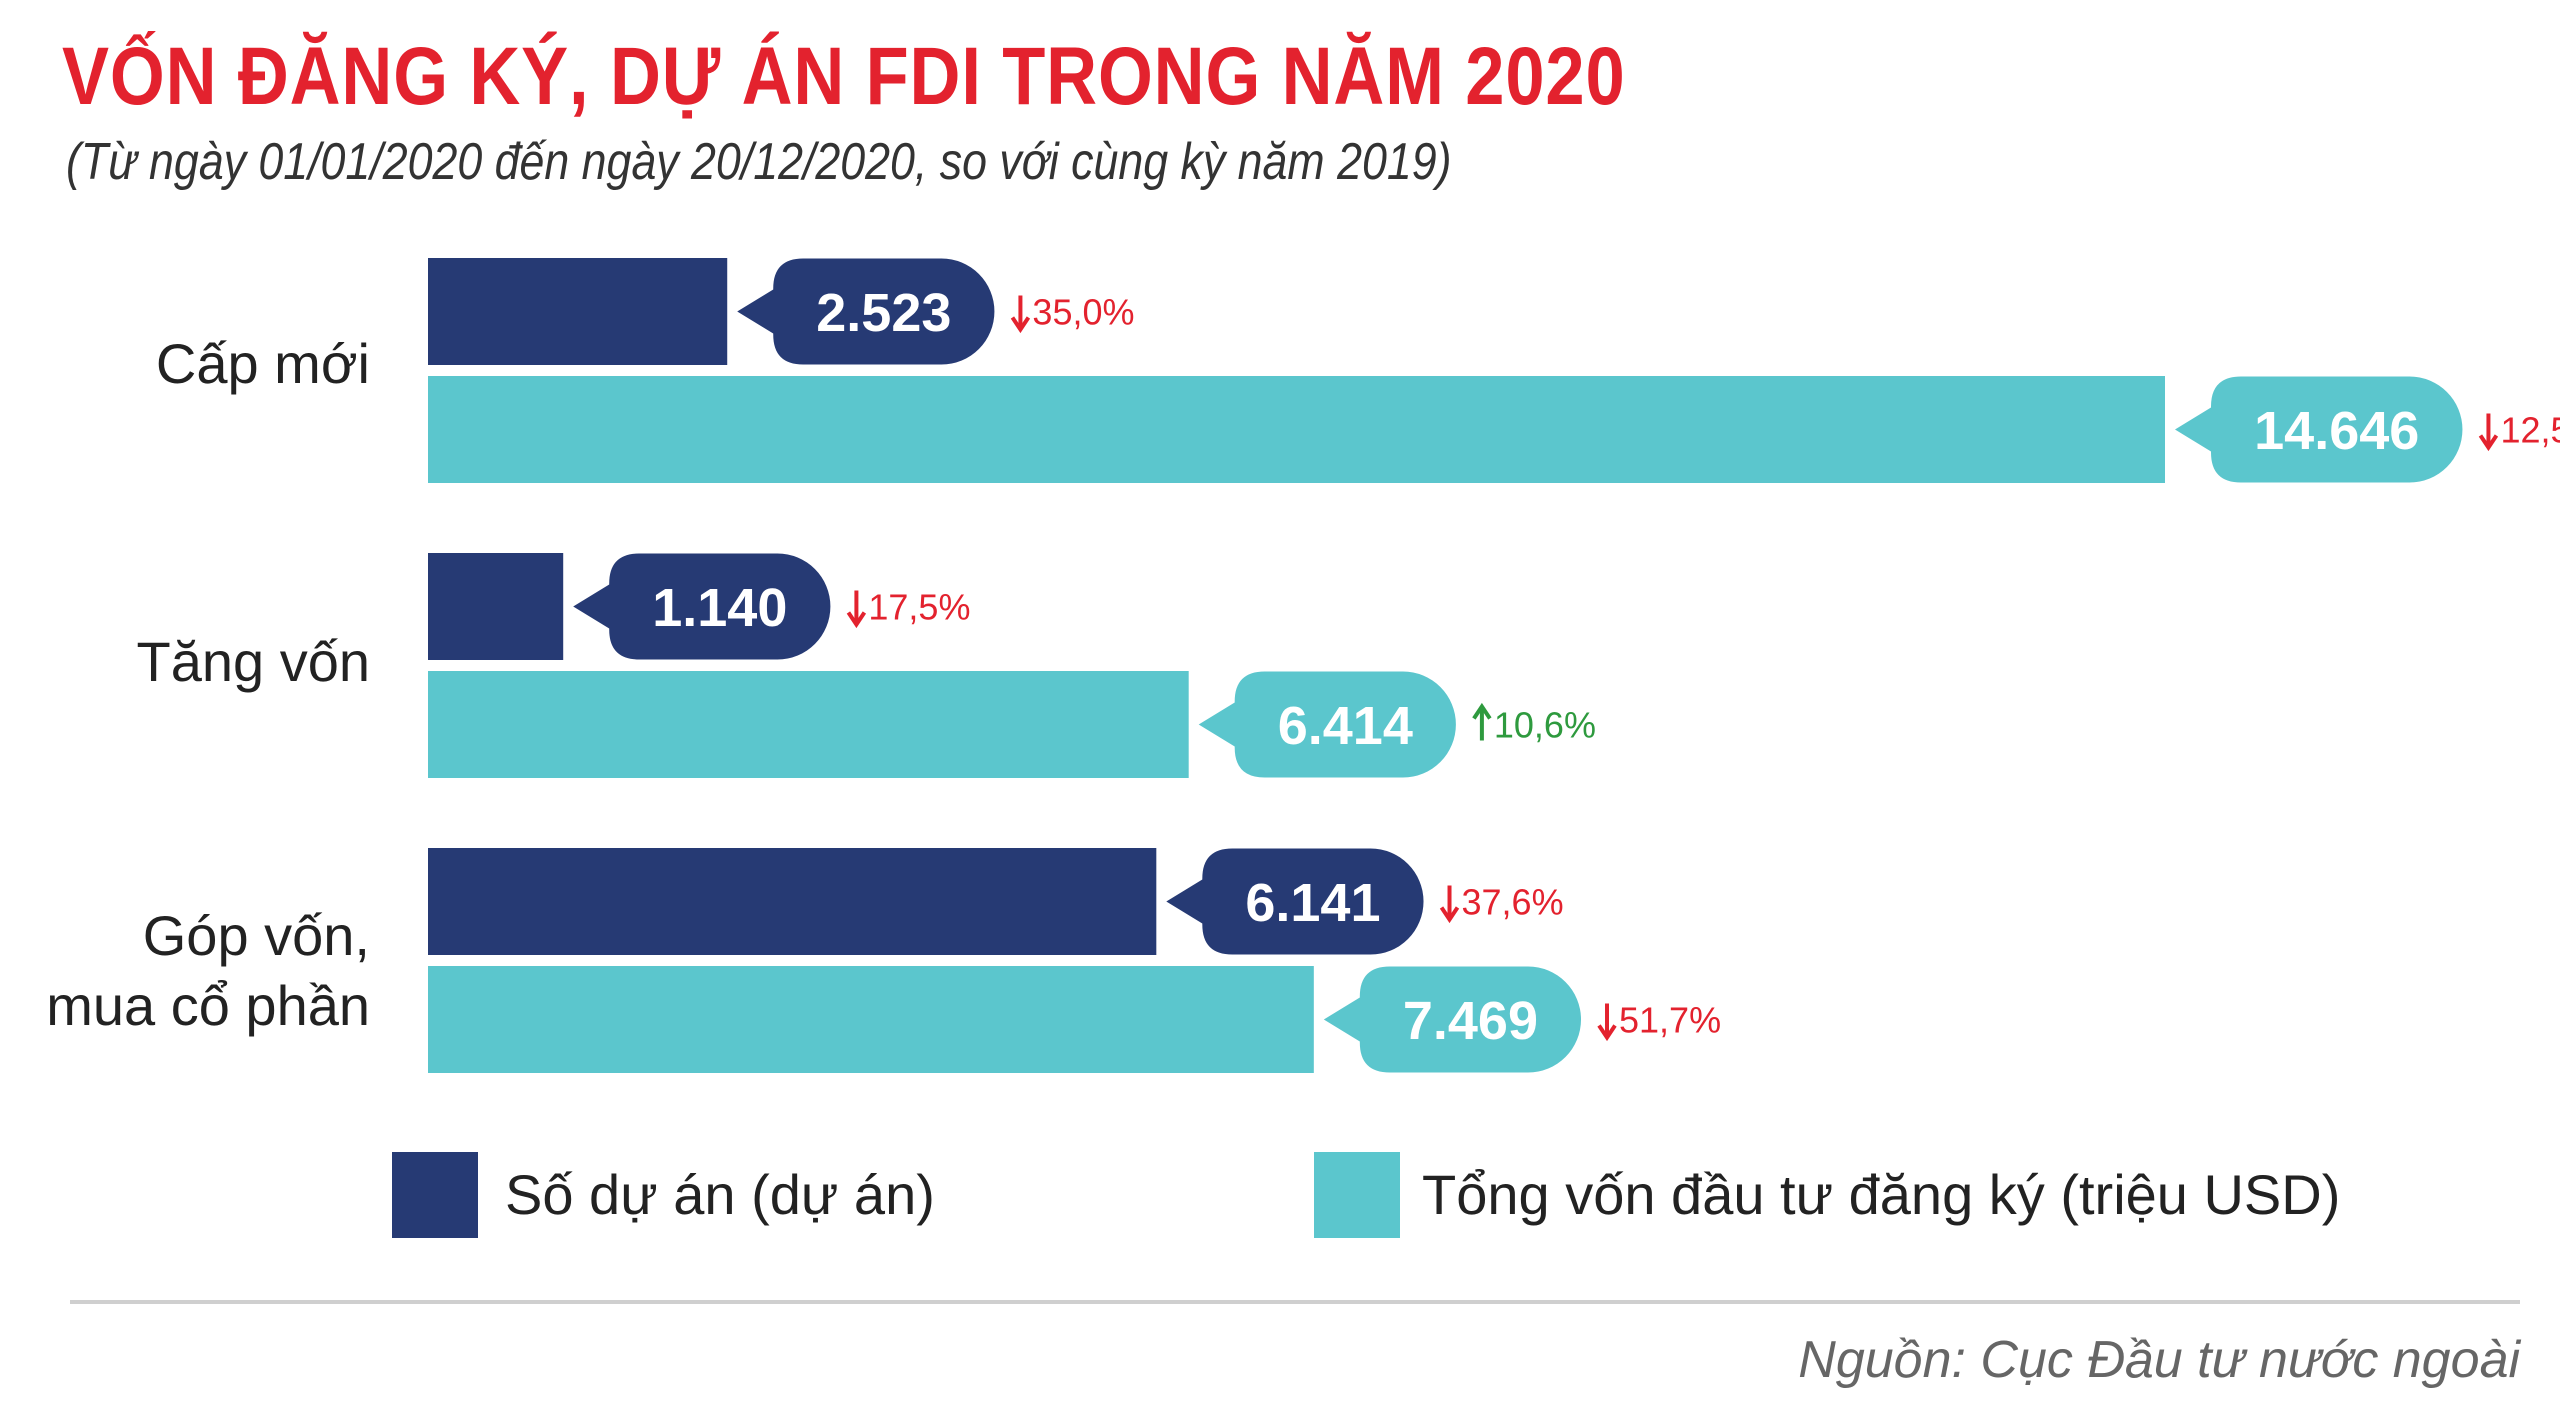  I want to click on value-label-projects-0: 2.523, so click(883, 313).